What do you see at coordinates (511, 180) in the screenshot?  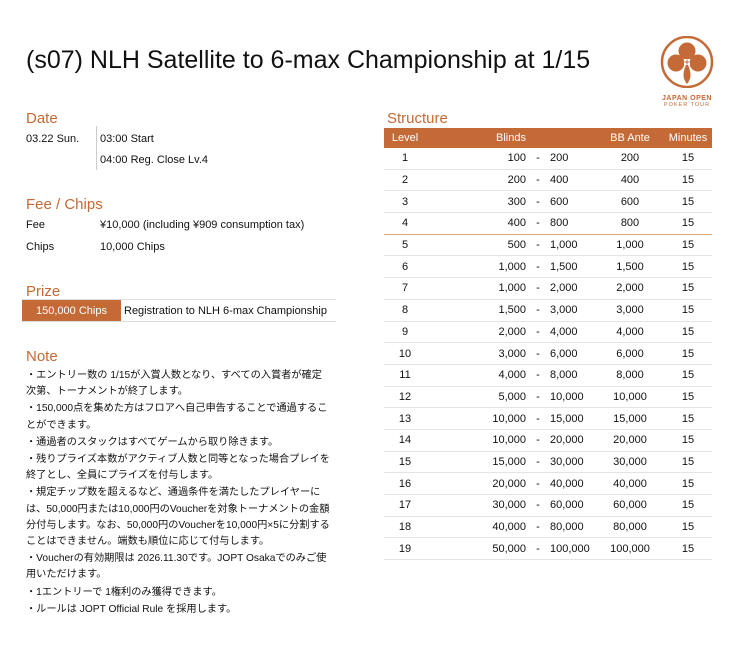 I see `blinds-cell: 200-400` at bounding box center [511, 180].